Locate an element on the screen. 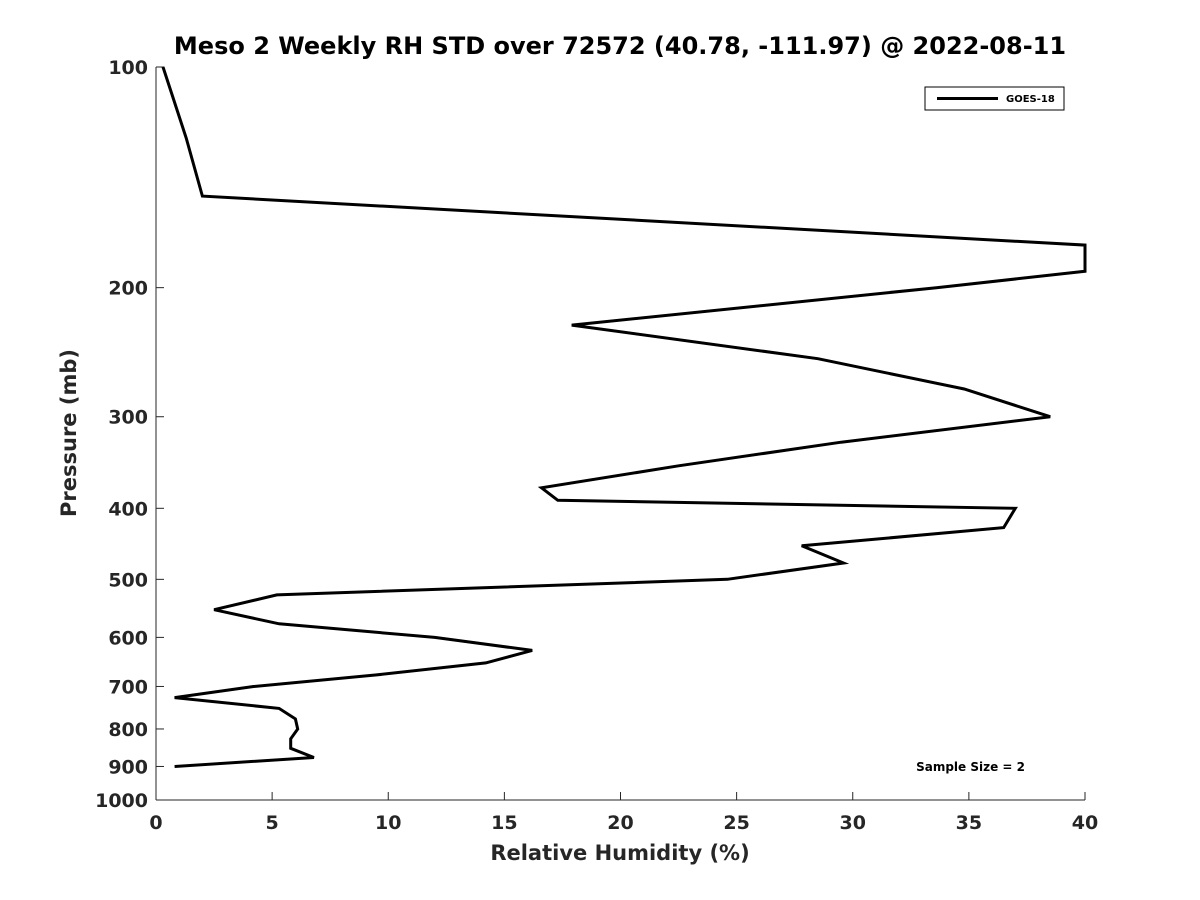 Image resolution: width=1200 pixels, height=900 pixels. x-tick-label: 15 is located at coordinates (504, 823).